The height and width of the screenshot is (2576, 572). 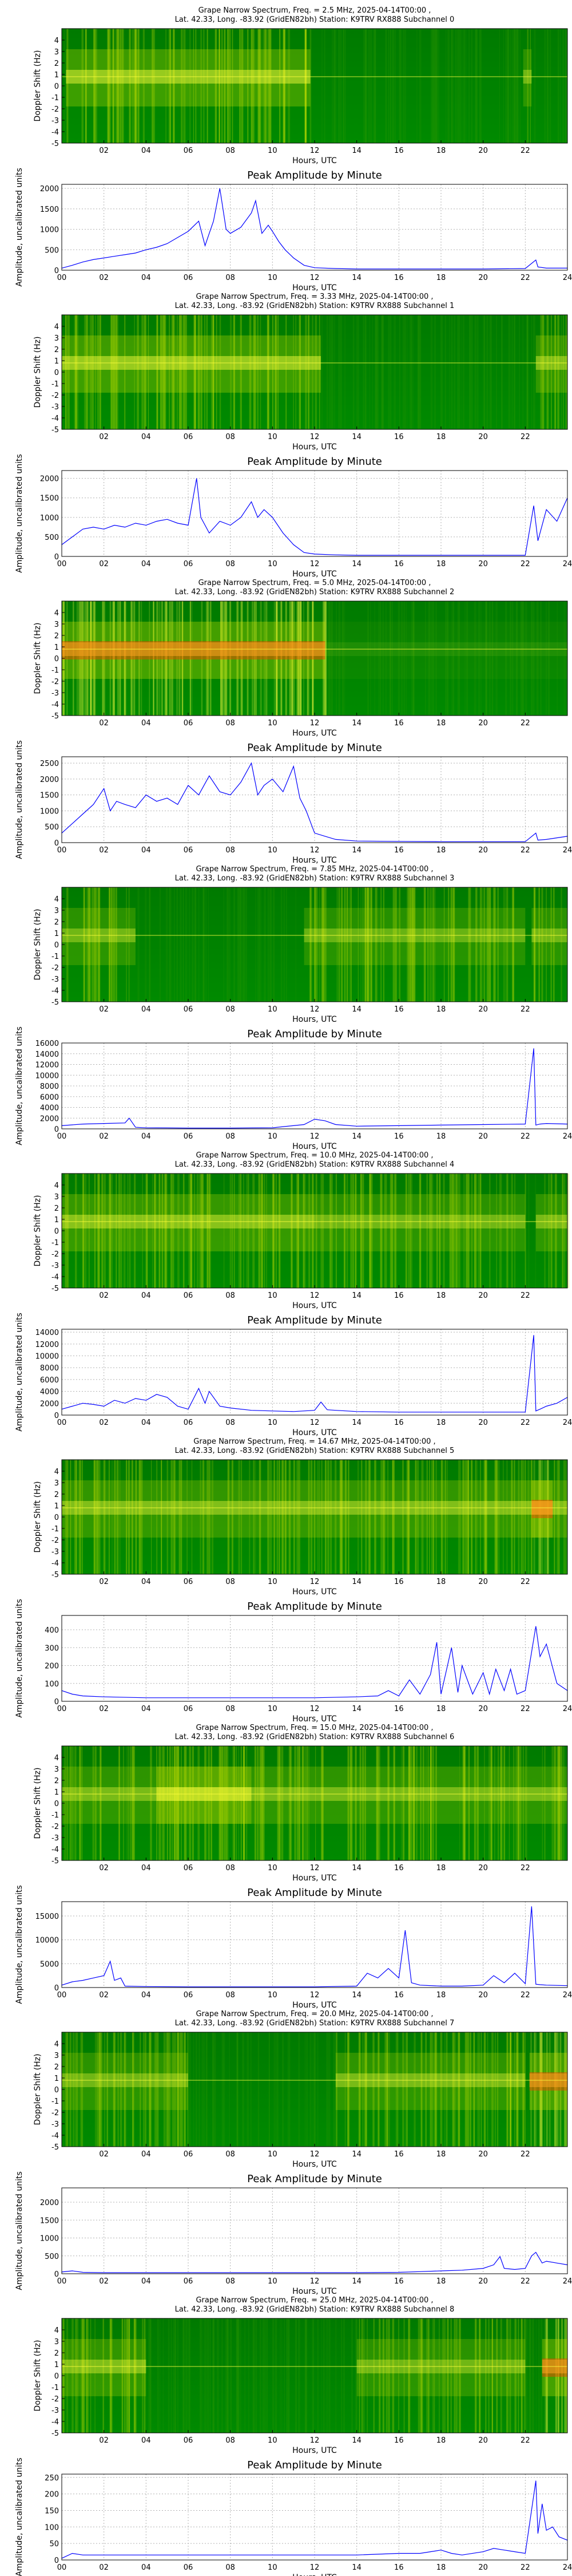 What do you see at coordinates (315, 1709) in the screenshot?
I see `x-tick-label: 12` at bounding box center [315, 1709].